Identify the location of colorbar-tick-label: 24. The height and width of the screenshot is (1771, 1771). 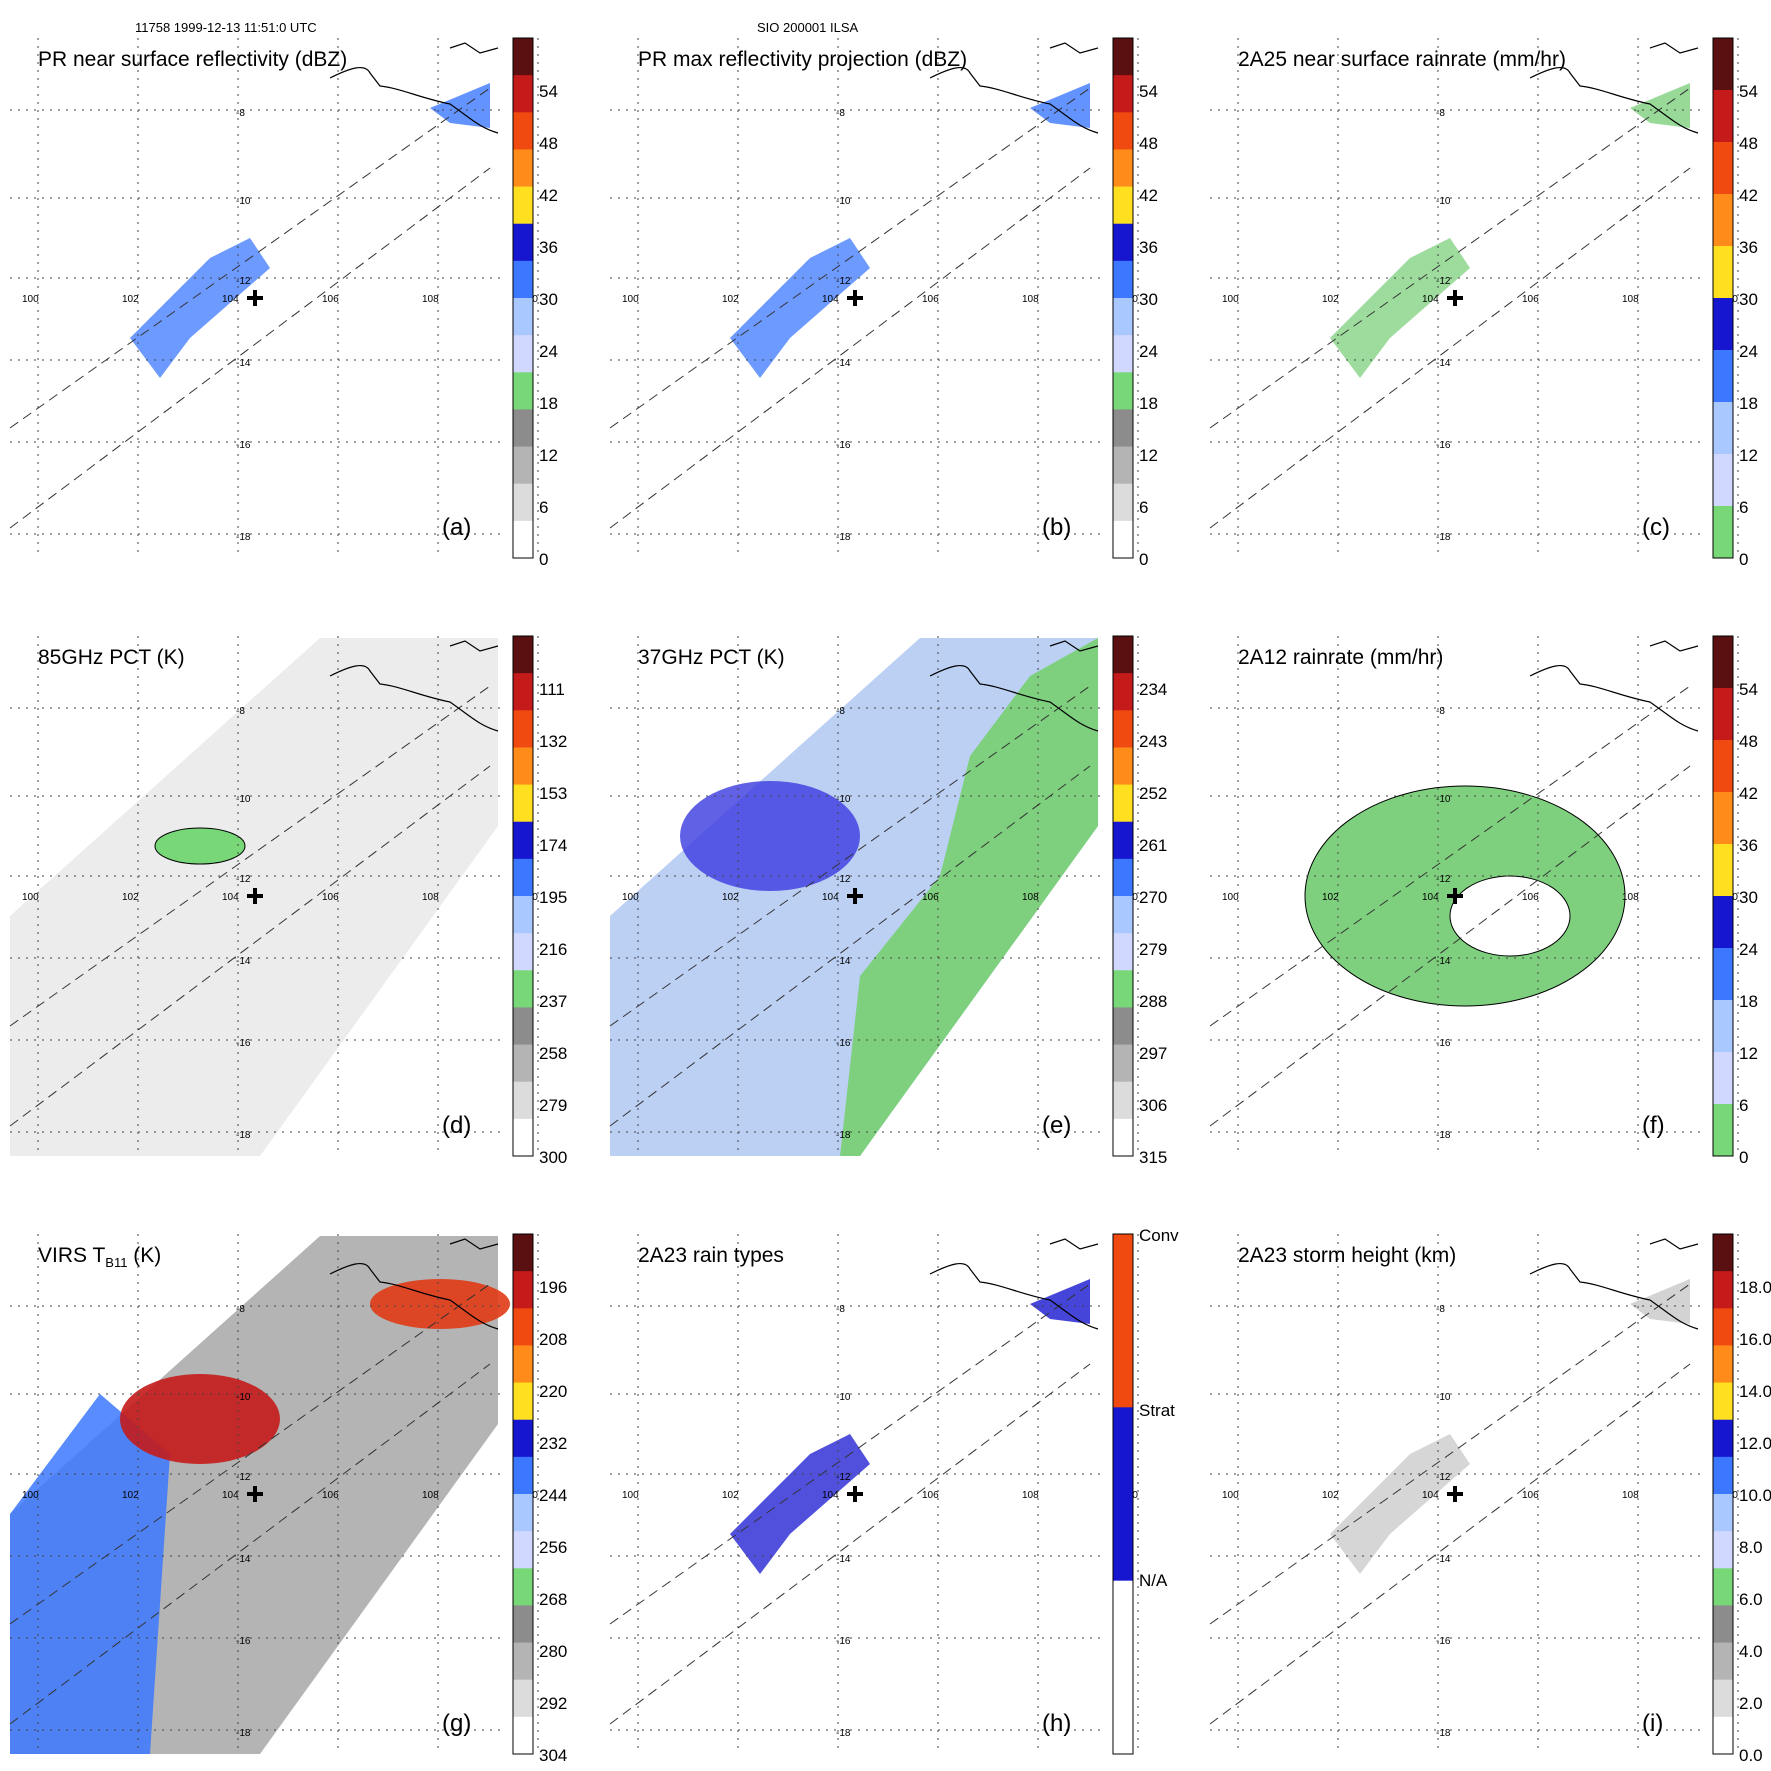
(548, 351).